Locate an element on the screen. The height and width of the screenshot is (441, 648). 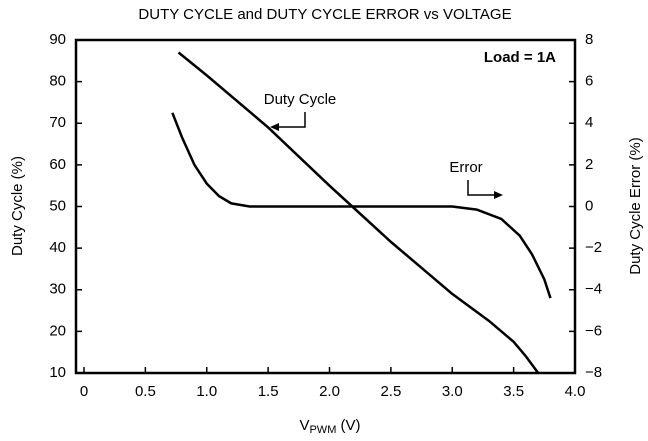
x-tick-label: 2.5 is located at coordinates (390, 391).